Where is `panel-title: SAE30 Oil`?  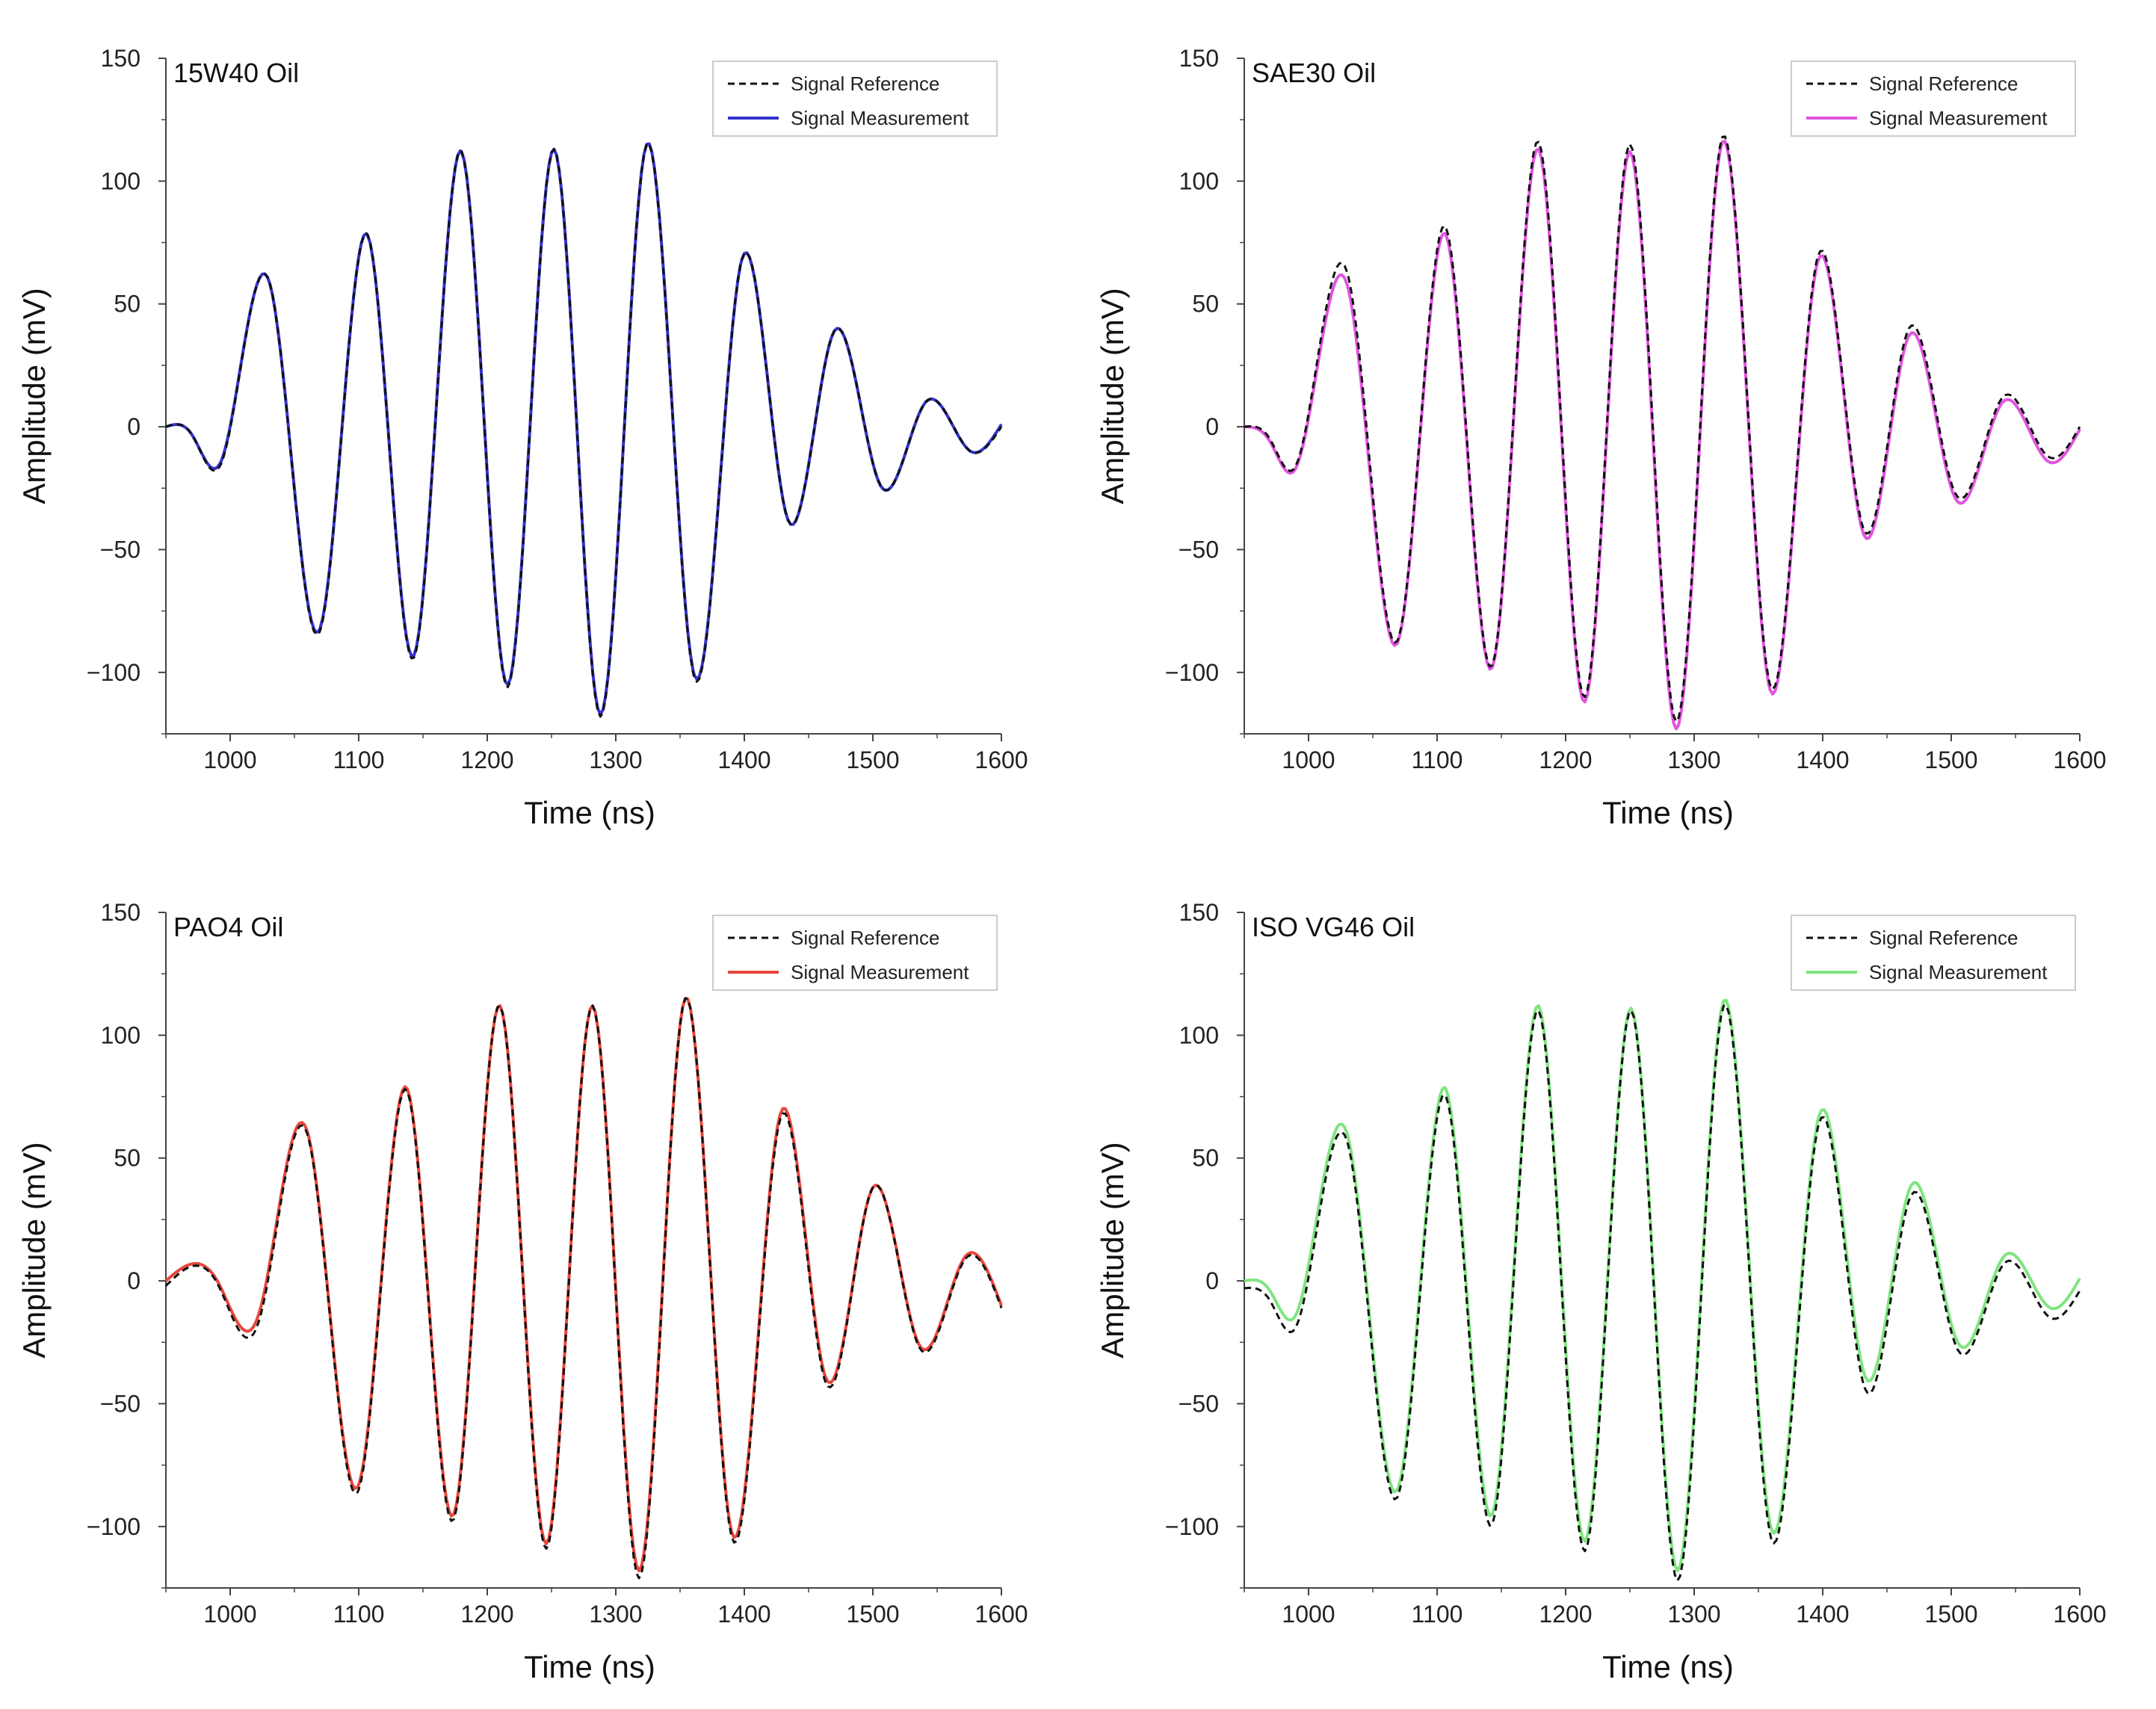 panel-title: SAE30 Oil is located at coordinates (1314, 73).